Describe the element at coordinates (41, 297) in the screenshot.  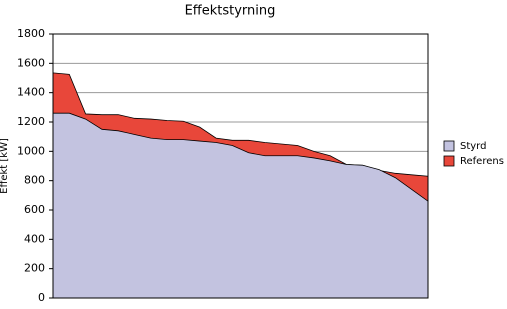
I see `y-tick-label: 0` at that location.